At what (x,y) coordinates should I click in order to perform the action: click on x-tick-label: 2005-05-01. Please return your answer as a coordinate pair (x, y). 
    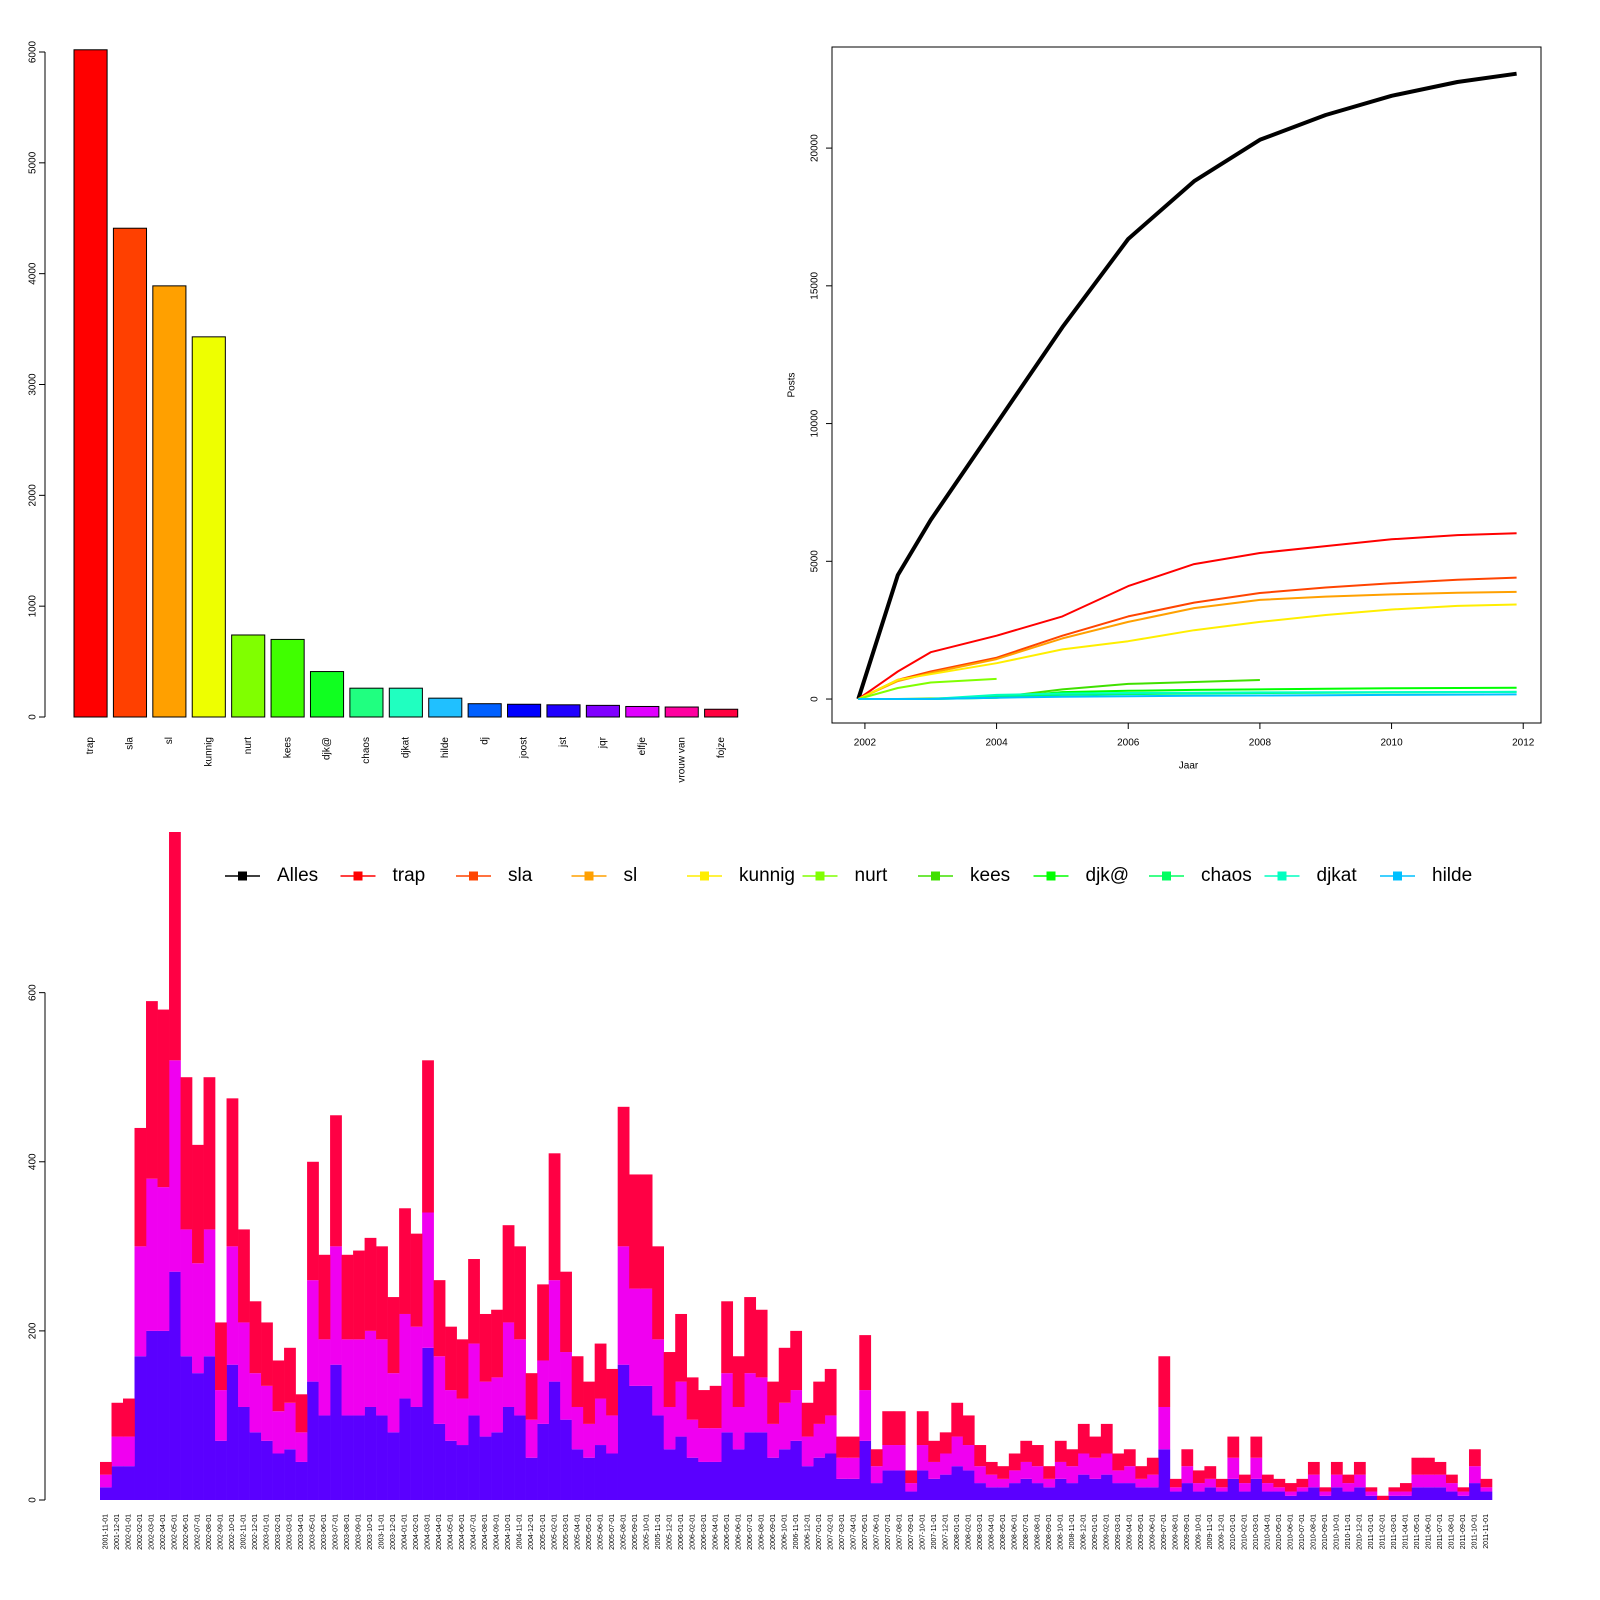
    Looking at the image, I should click on (589, 1532).